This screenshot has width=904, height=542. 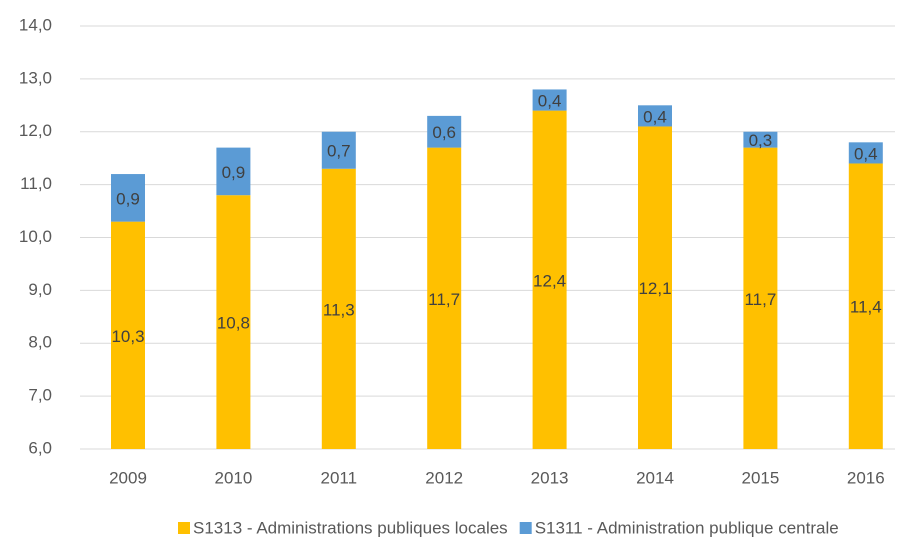 What do you see at coordinates (687, 527) in the screenshot?
I see `legend-label: S1311 - Administration publique centrale` at bounding box center [687, 527].